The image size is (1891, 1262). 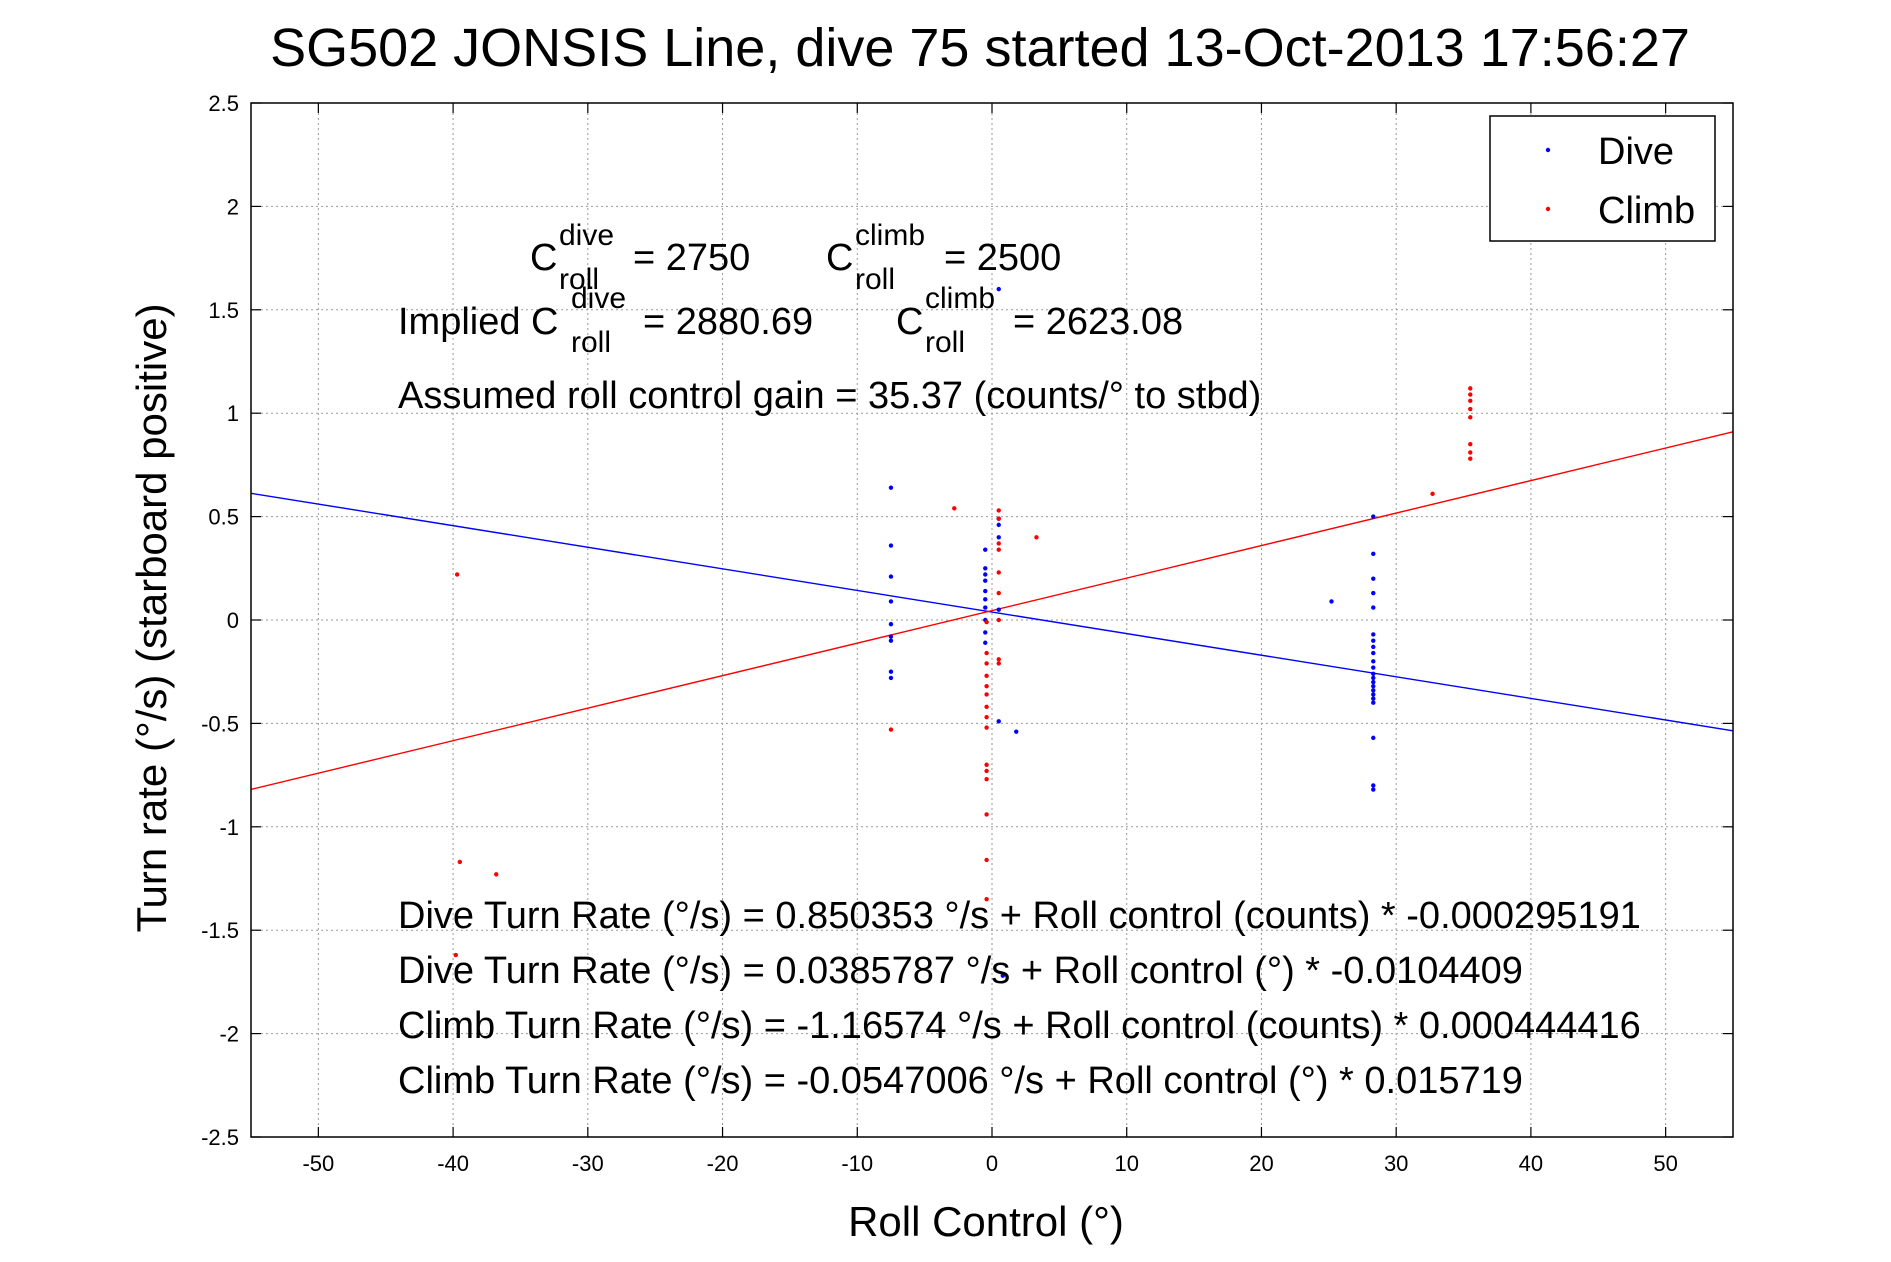 What do you see at coordinates (945, 342) in the screenshot?
I see `implied-c-climb-sub: roll` at bounding box center [945, 342].